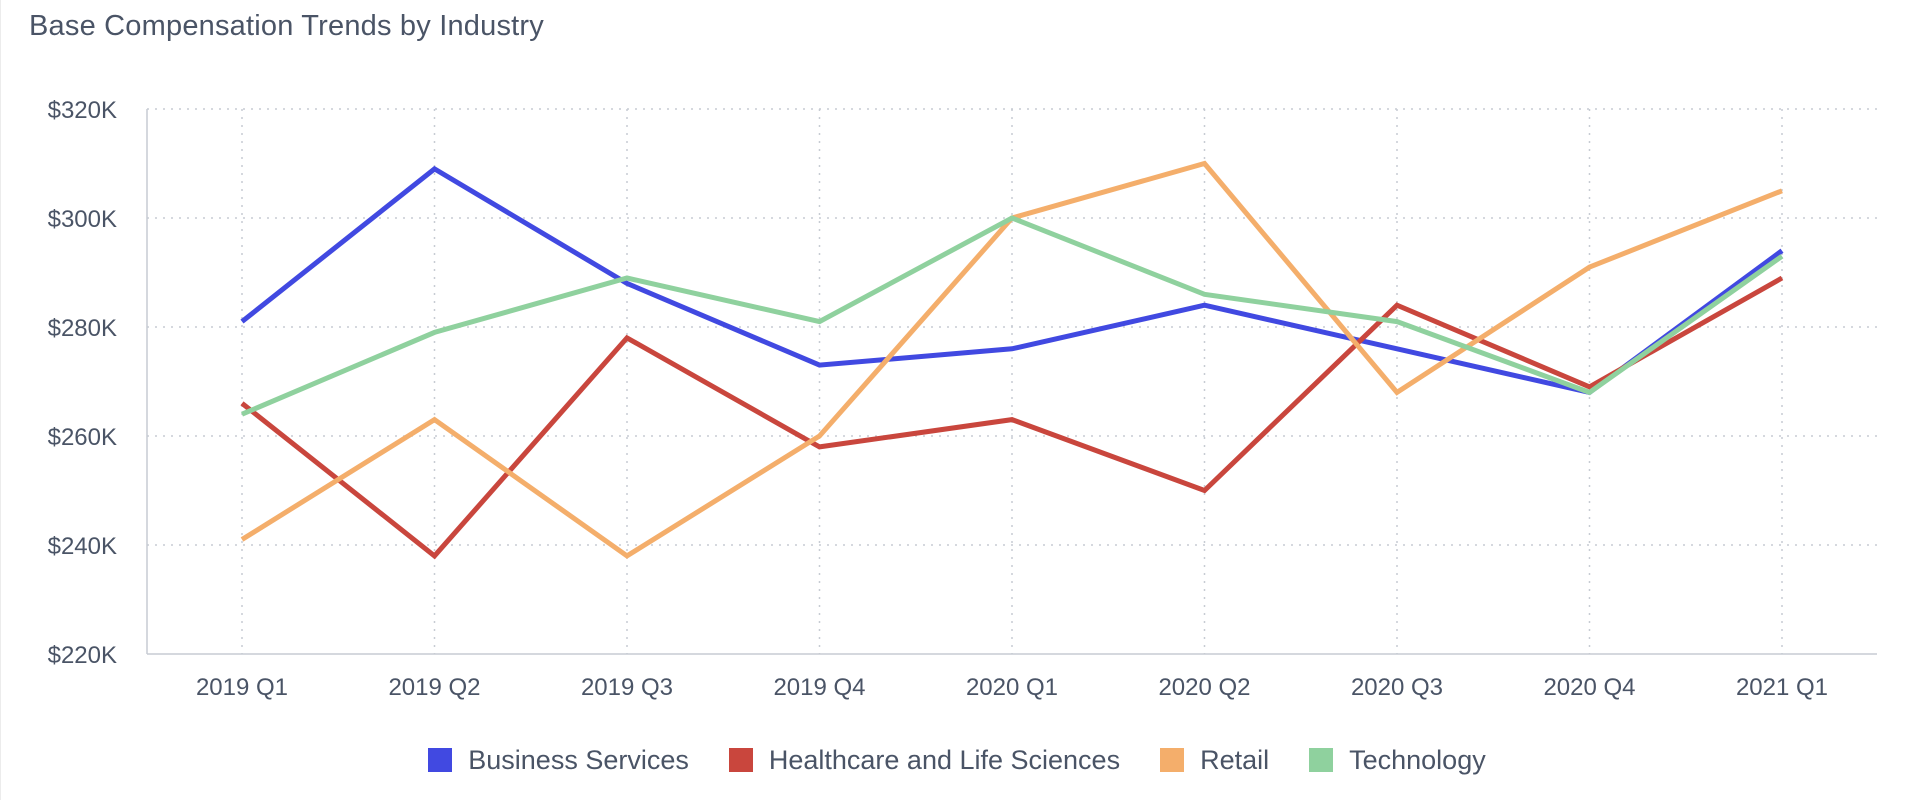 The image size is (1912, 800). I want to click on x-tick-label: 2020 Q3, so click(1397, 687).